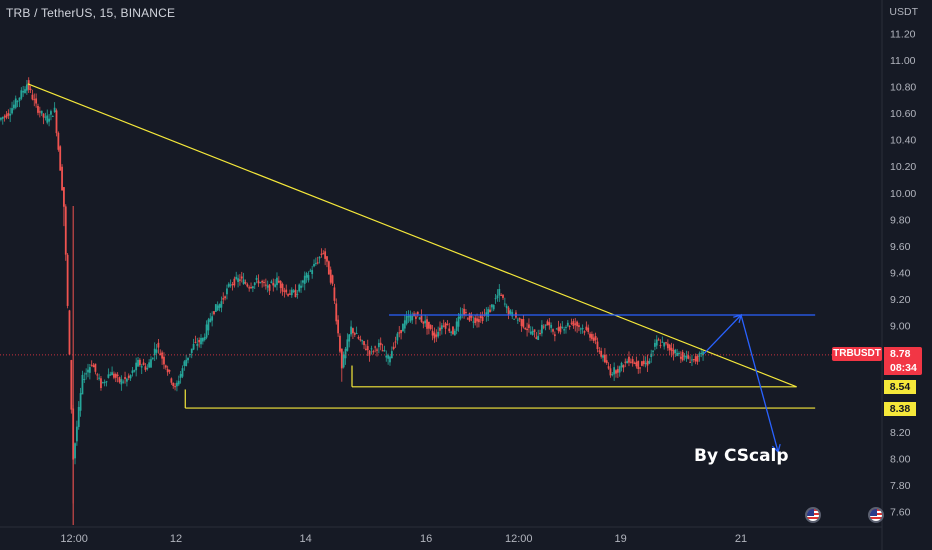  I want to click on y-tick-label: 8.00, so click(900, 460).